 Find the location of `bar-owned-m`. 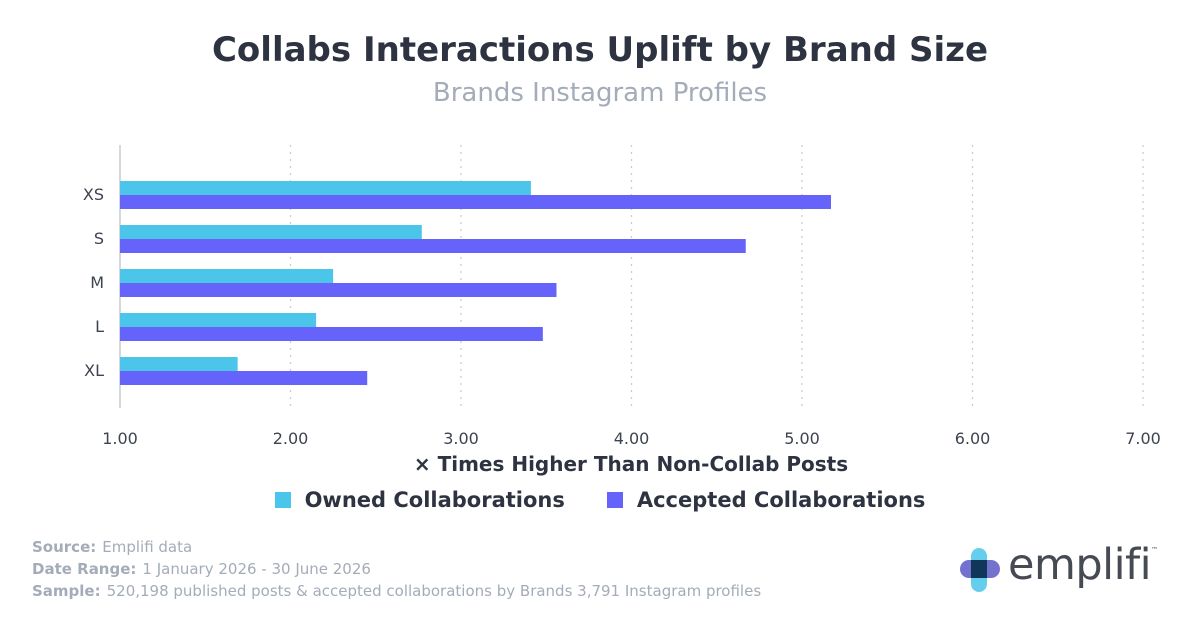

bar-owned-m is located at coordinates (227, 276).